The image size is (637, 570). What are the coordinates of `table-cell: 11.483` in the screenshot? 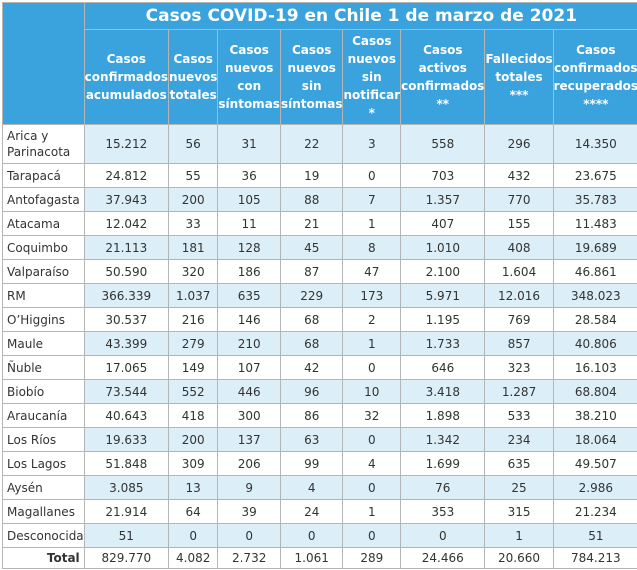 It's located at (594, 223).